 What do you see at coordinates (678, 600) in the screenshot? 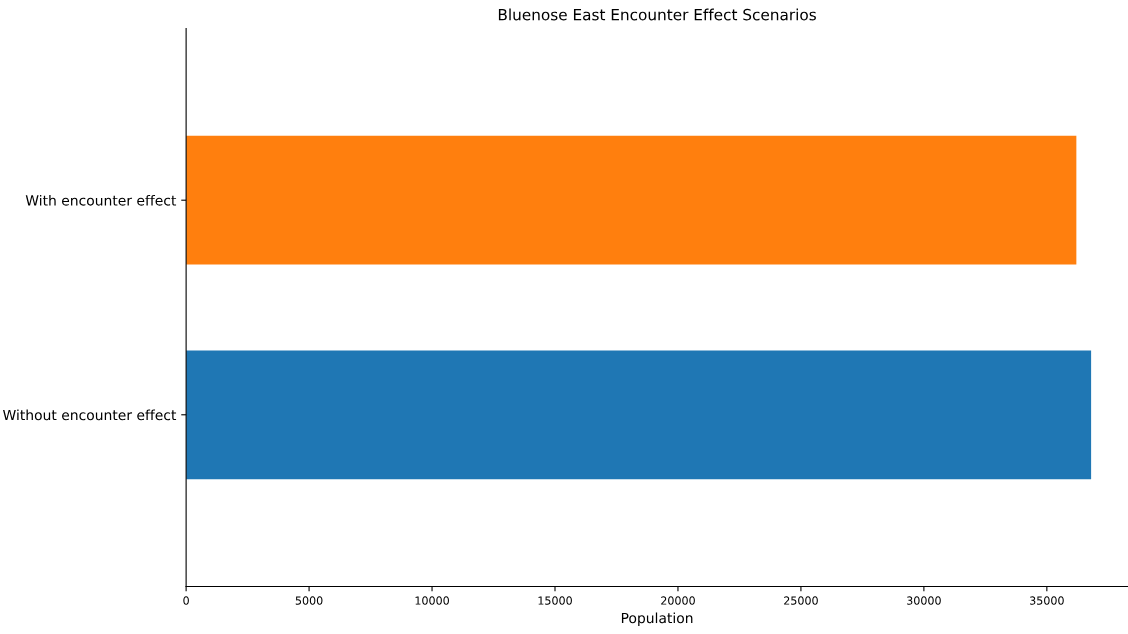
I see `x-tick-label: 20000` at bounding box center [678, 600].